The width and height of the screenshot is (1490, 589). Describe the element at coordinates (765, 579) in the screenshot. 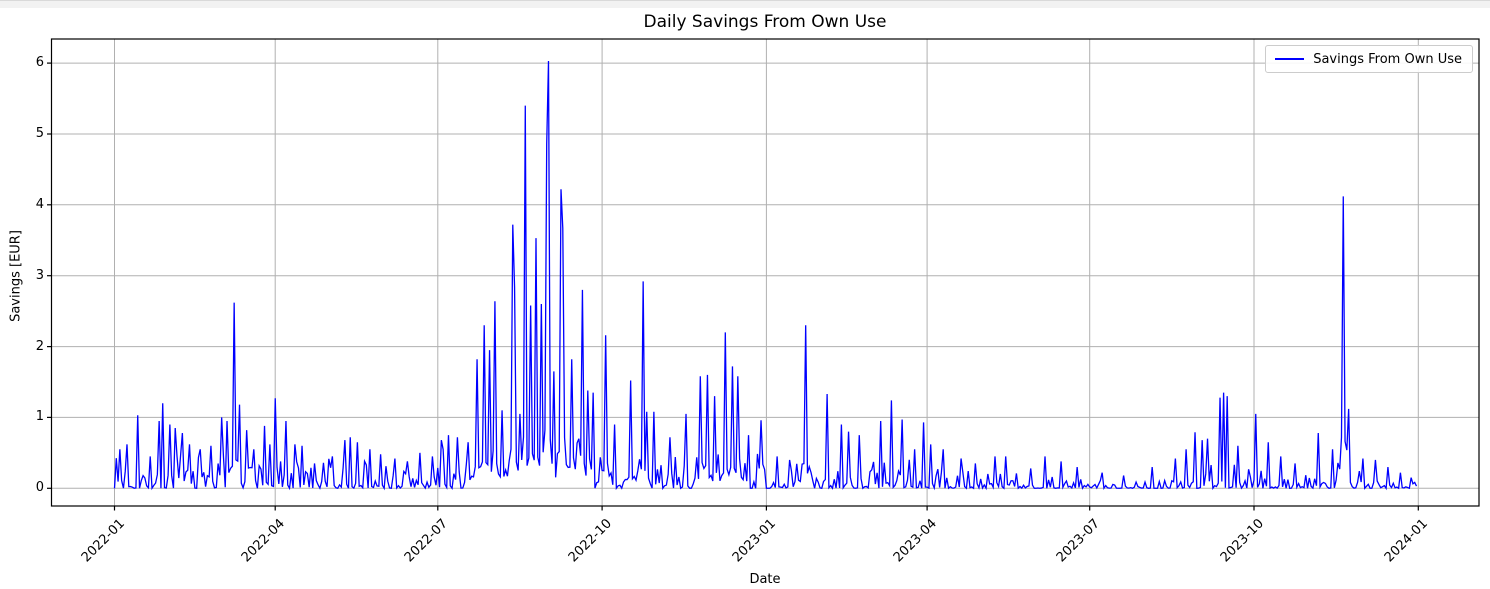

I see `x-axis-label: Date` at that location.